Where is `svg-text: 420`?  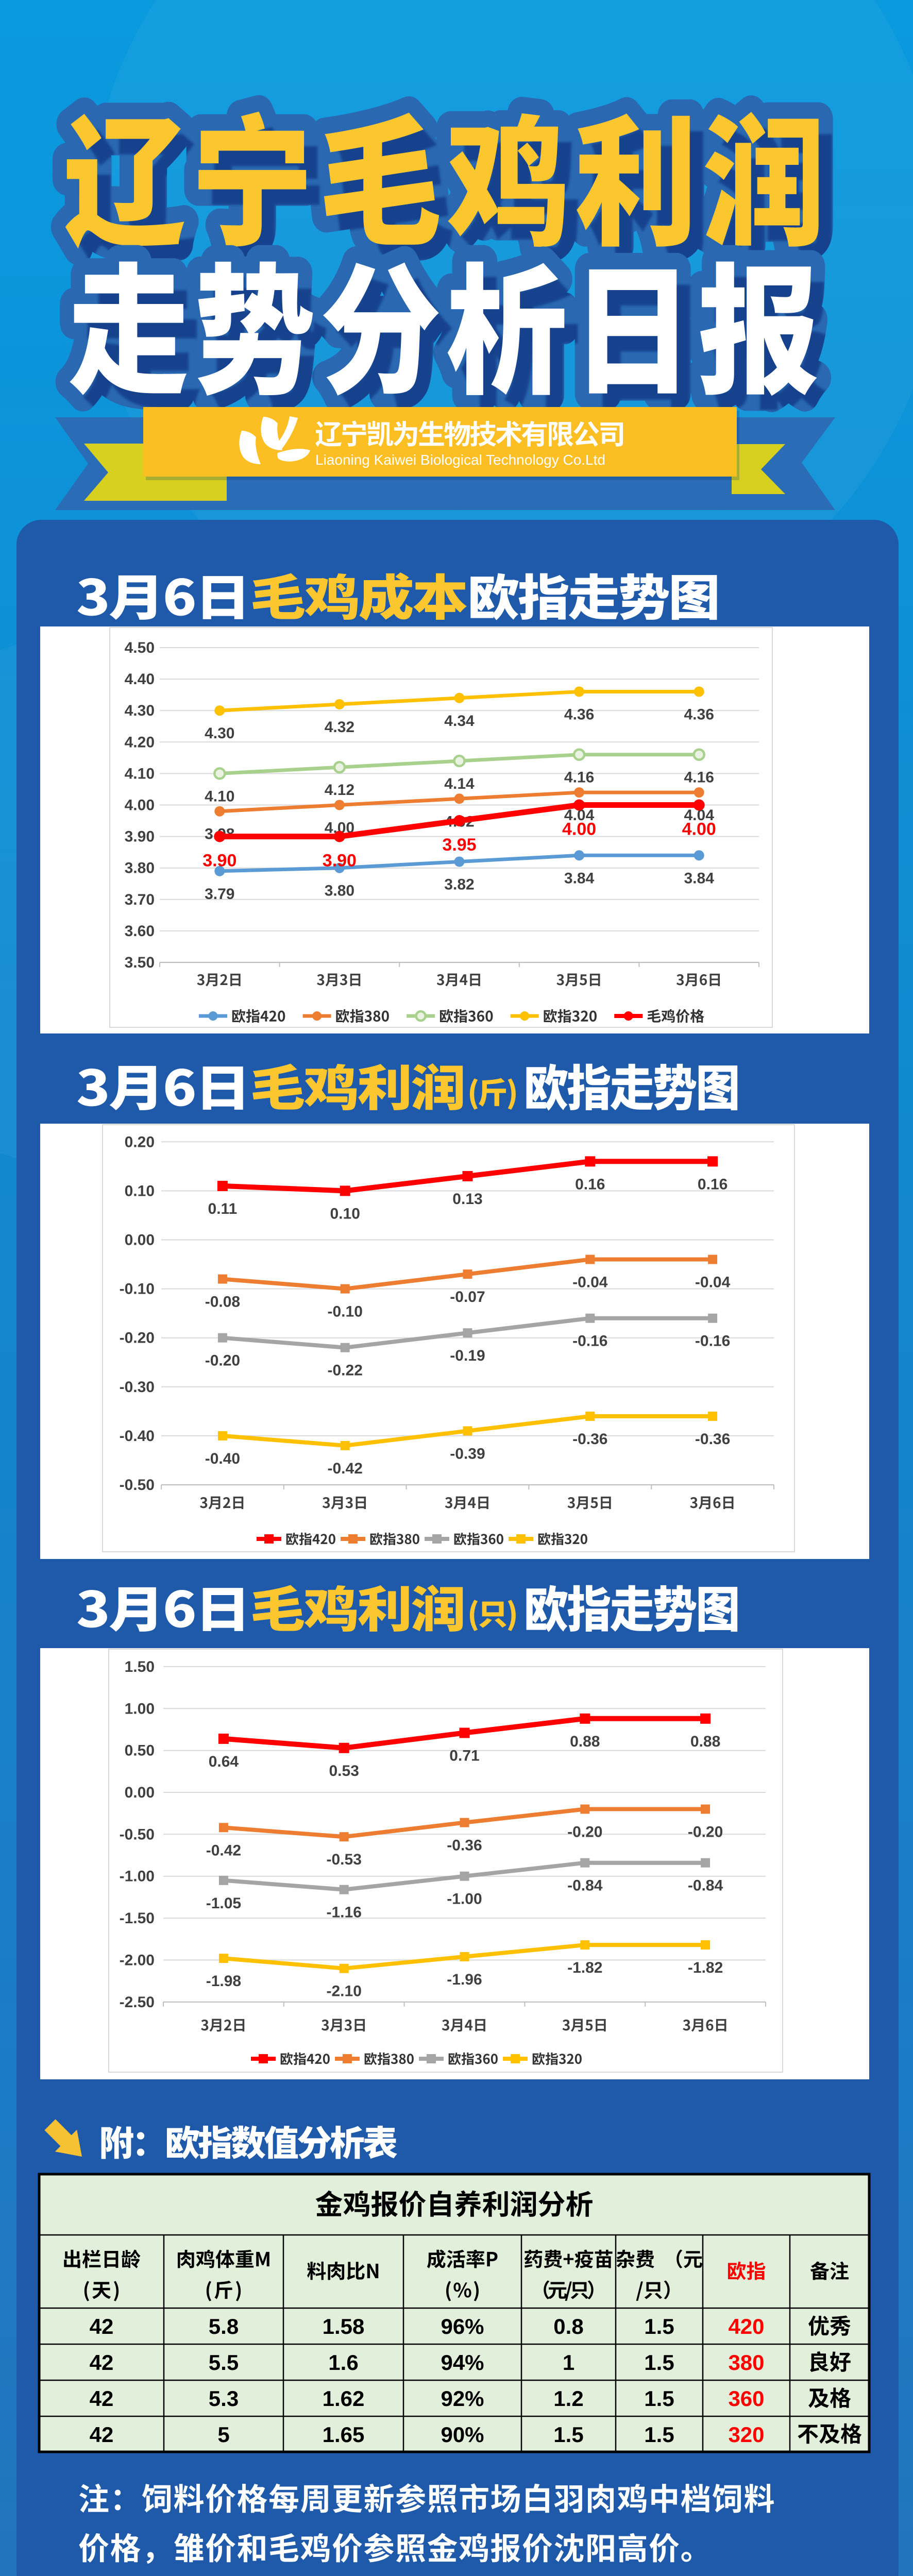 svg-text: 420 is located at coordinates (746, 2326).